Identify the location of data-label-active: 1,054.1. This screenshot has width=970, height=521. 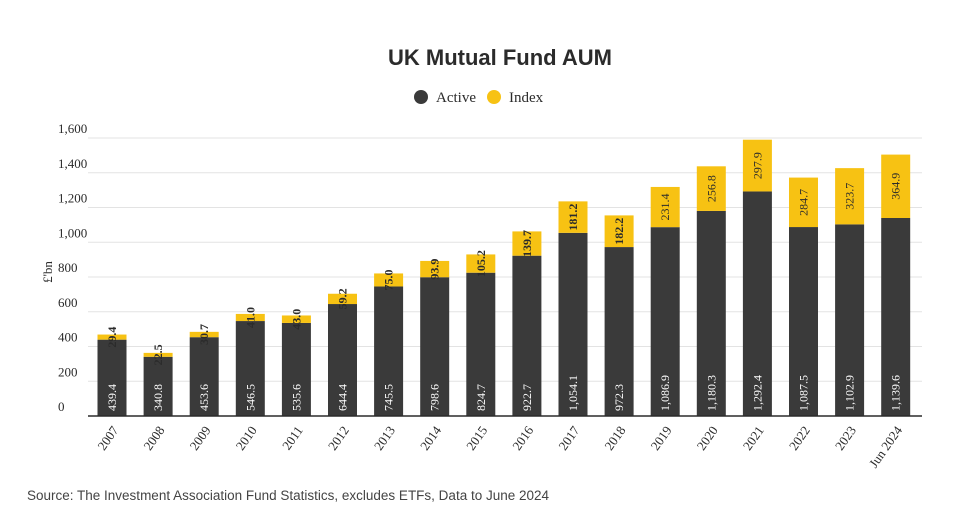
(573, 393).